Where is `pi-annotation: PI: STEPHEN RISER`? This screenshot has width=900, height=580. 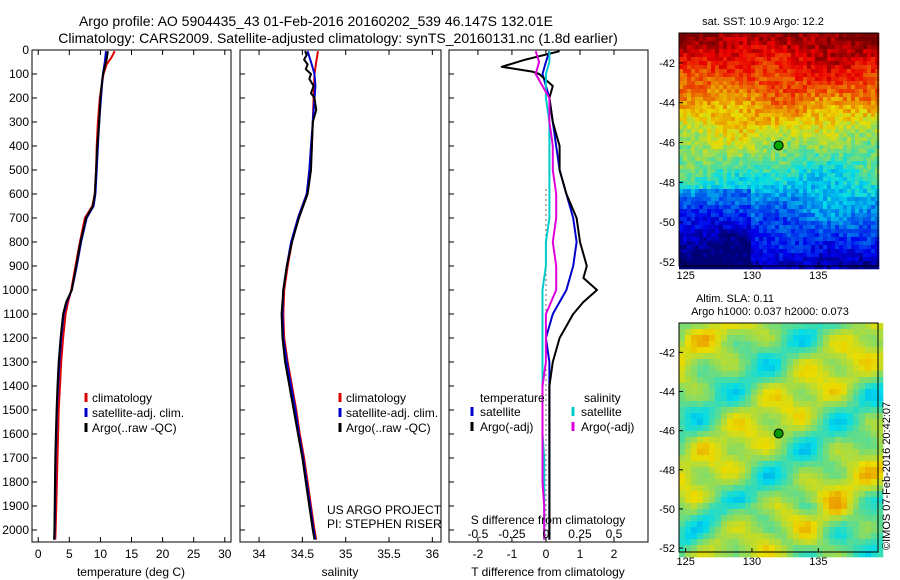
pi-annotation: PI: STEPHEN RISER is located at coordinates (384, 524).